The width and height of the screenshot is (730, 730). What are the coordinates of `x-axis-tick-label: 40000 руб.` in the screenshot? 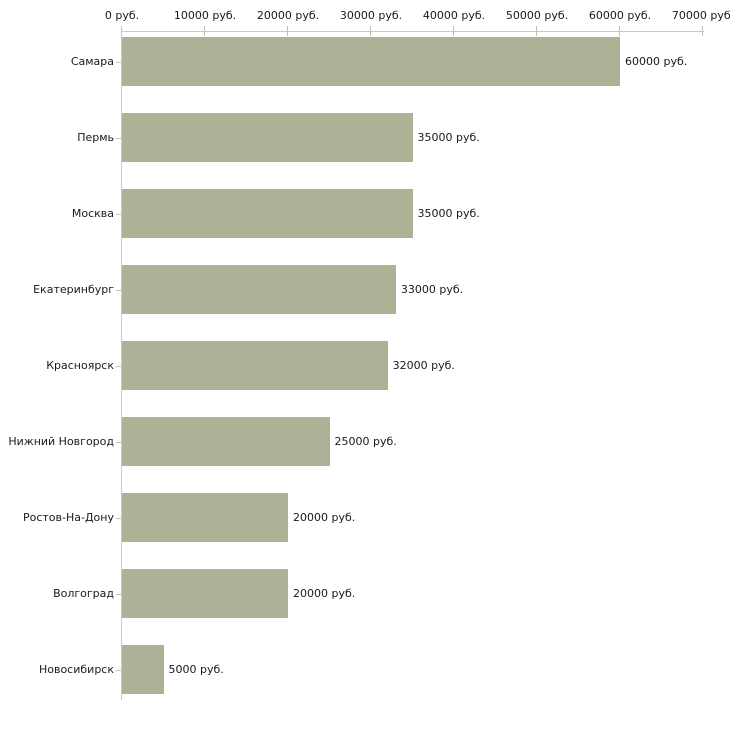 It's located at (454, 15).